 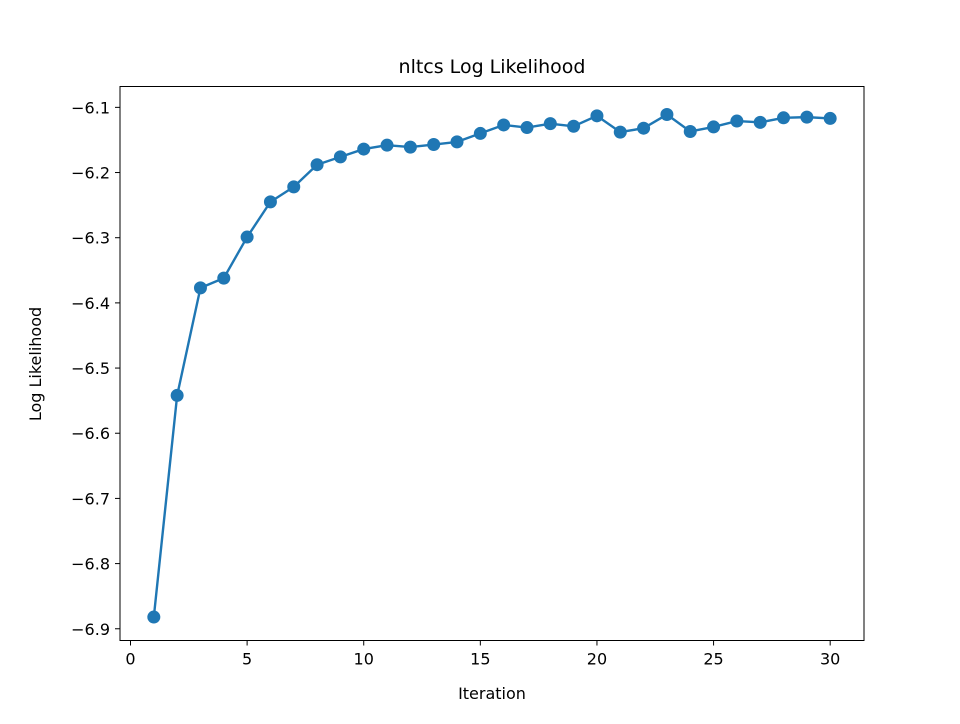 I want to click on x-tick-label: 30, so click(x=830, y=659).